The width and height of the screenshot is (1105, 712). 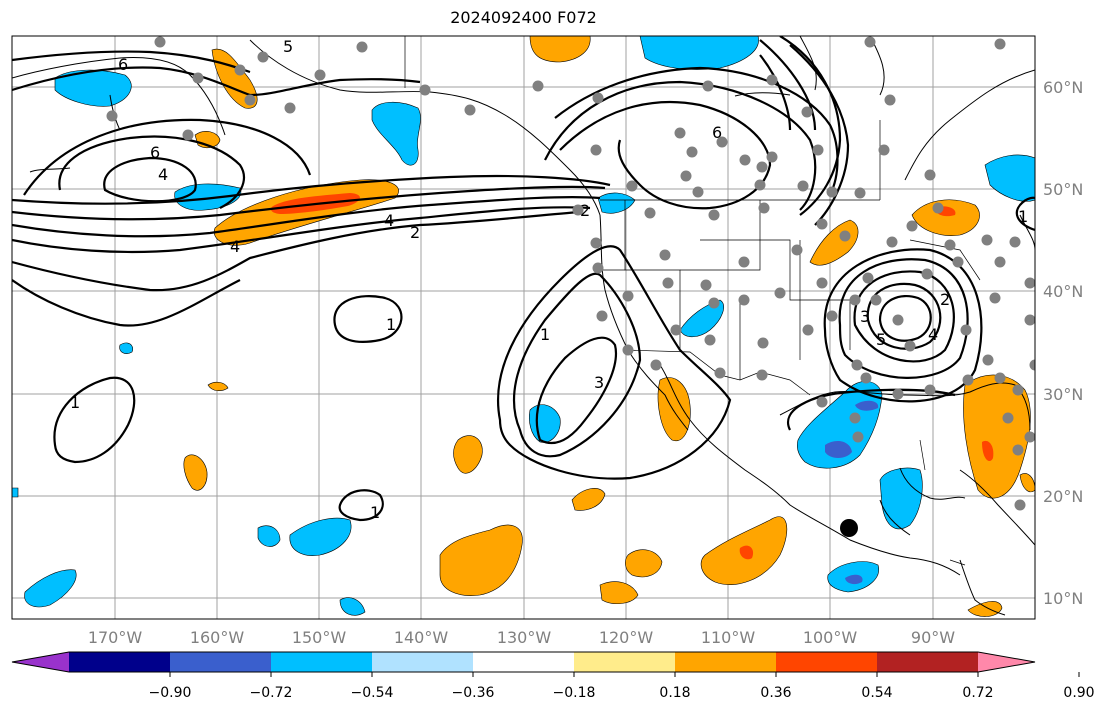 What do you see at coordinates (523, 17) in the screenshot?
I see `map-title: 2024092400 F072` at bounding box center [523, 17].